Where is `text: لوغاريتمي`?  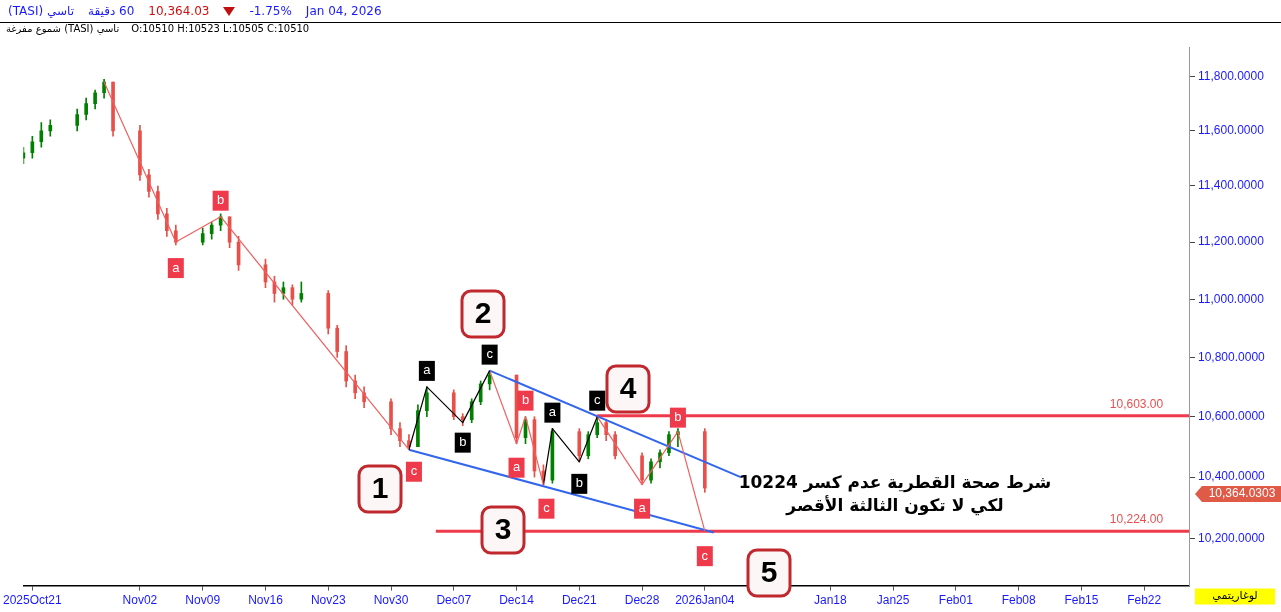 text: لوغاريتمي is located at coordinates (1235, 596).